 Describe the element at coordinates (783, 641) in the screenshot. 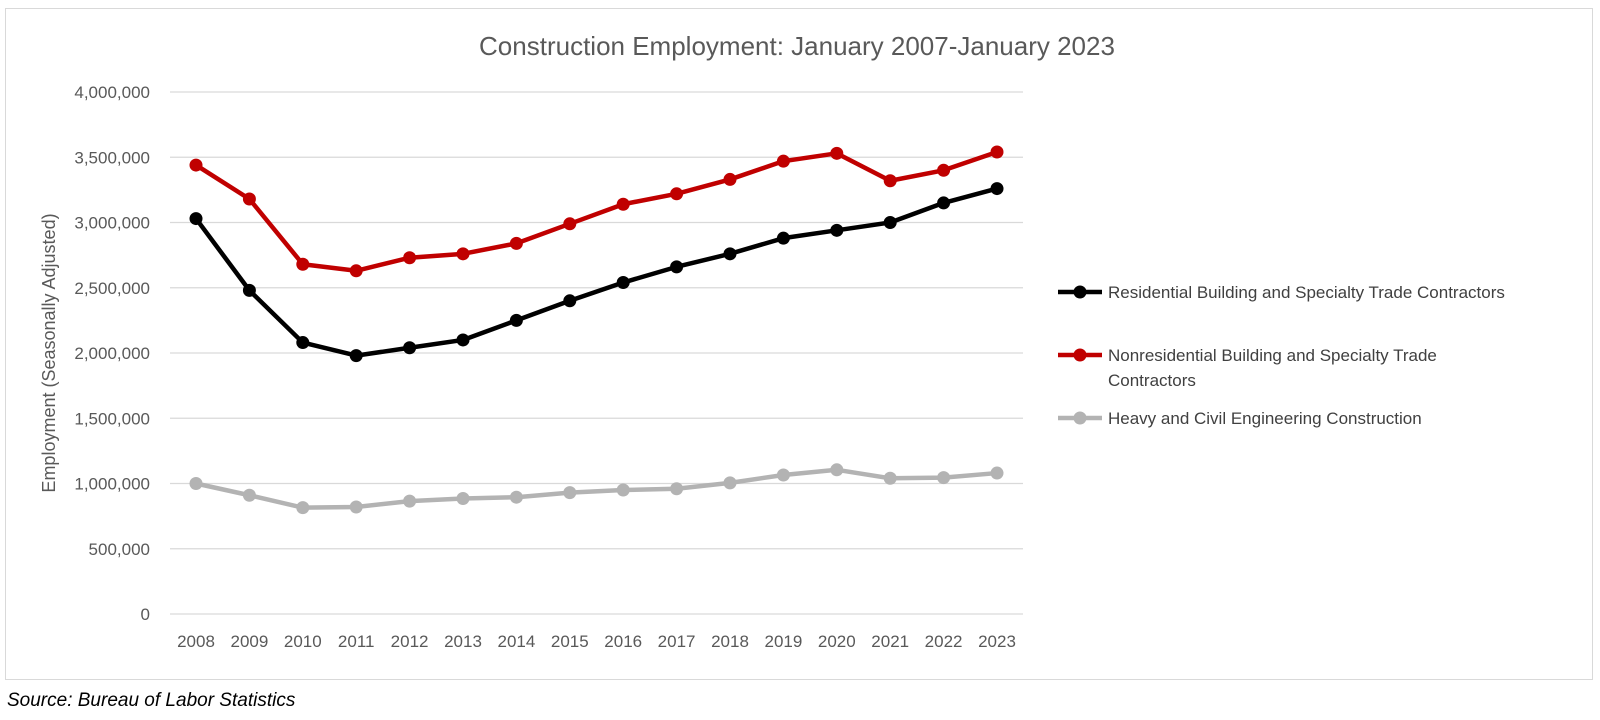

I see `x-tick-label: 2019` at that location.